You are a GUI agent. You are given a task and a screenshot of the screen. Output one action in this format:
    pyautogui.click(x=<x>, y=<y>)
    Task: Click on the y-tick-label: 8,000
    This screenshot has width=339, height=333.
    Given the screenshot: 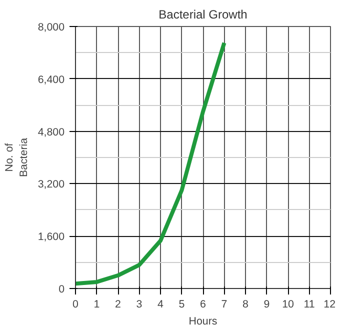 What is the action you would take?
    pyautogui.click(x=51, y=28)
    